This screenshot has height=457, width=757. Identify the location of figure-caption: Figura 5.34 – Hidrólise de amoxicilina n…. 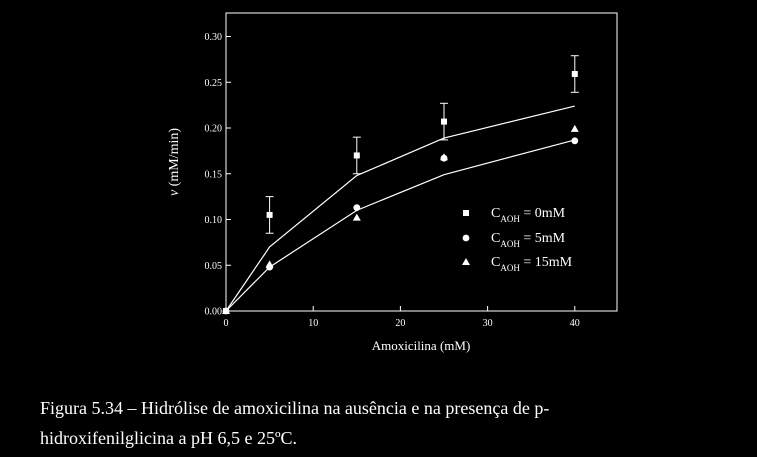
(374, 423).